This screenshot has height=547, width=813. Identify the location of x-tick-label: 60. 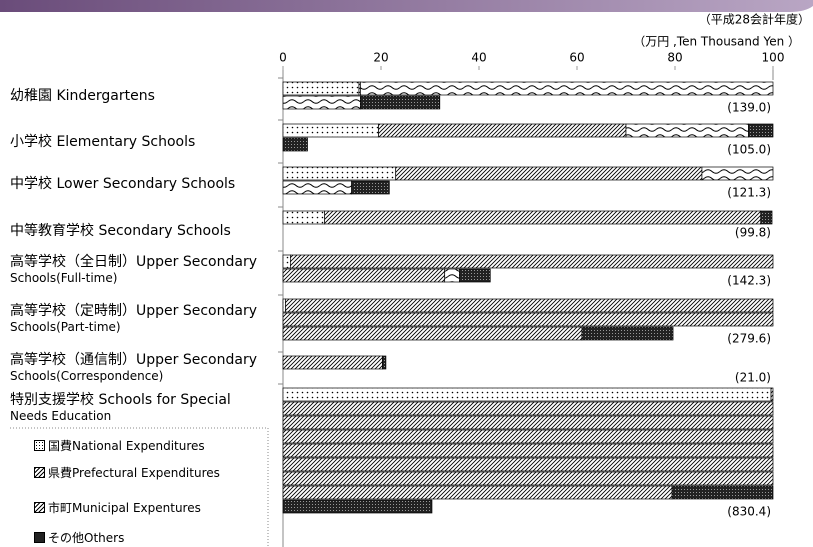
(576, 58).